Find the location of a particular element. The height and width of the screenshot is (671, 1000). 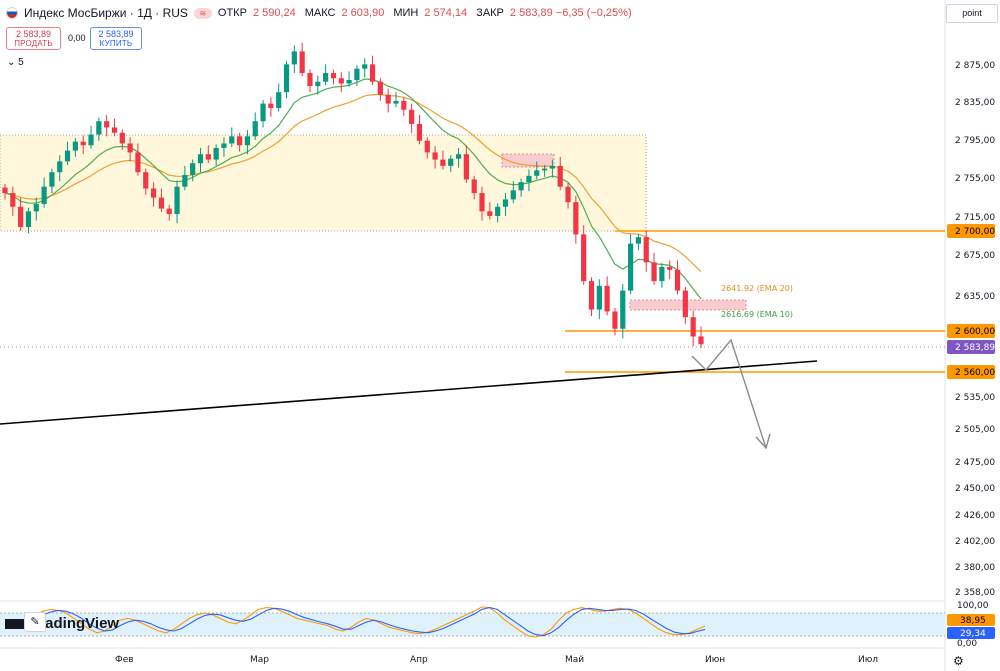

sell-button: 2 583,89 ПРОДАТЬ is located at coordinates (33, 38).